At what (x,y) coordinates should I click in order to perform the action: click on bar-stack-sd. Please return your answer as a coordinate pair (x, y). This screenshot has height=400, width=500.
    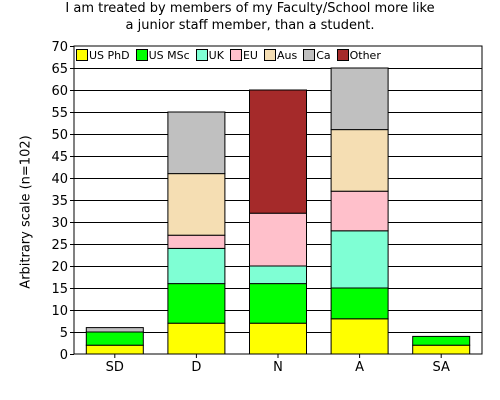
    Looking at the image, I should click on (114, 341).